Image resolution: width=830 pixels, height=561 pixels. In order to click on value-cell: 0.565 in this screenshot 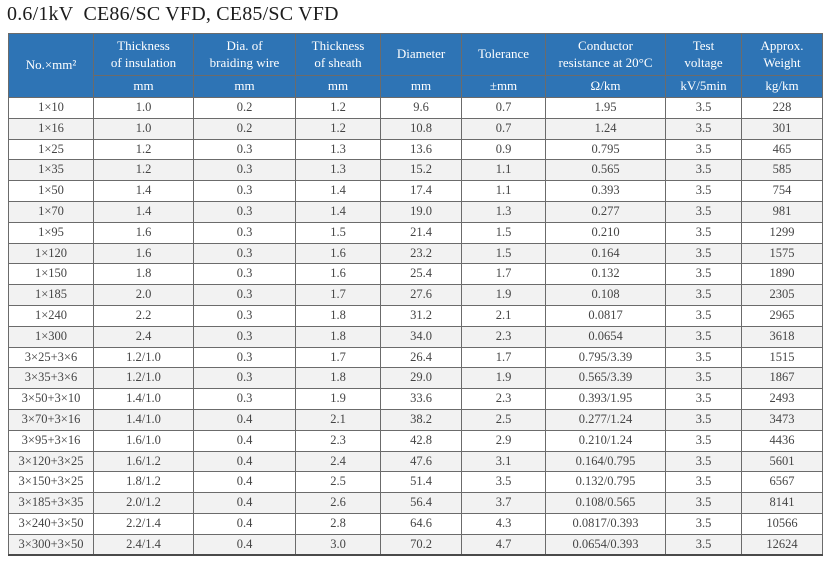, I will do `click(605, 170)`.